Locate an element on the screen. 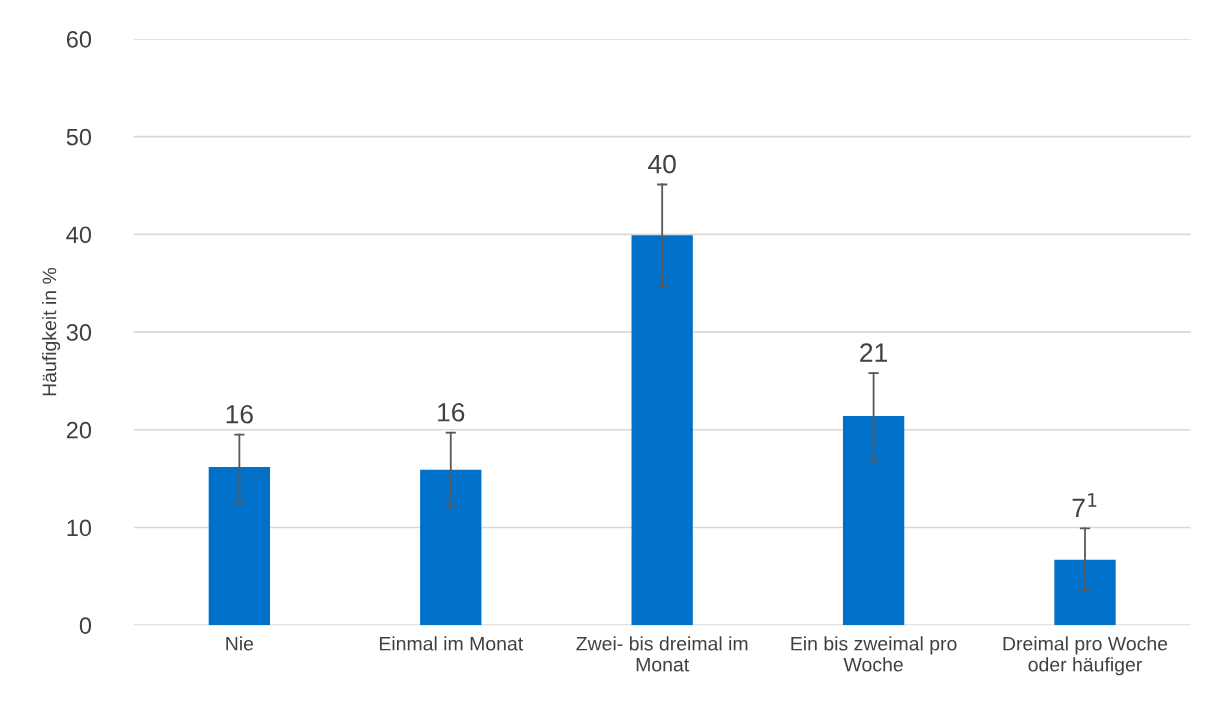  x-tick-label: Zwei- bis dreimal im Monat is located at coordinates (662, 654).